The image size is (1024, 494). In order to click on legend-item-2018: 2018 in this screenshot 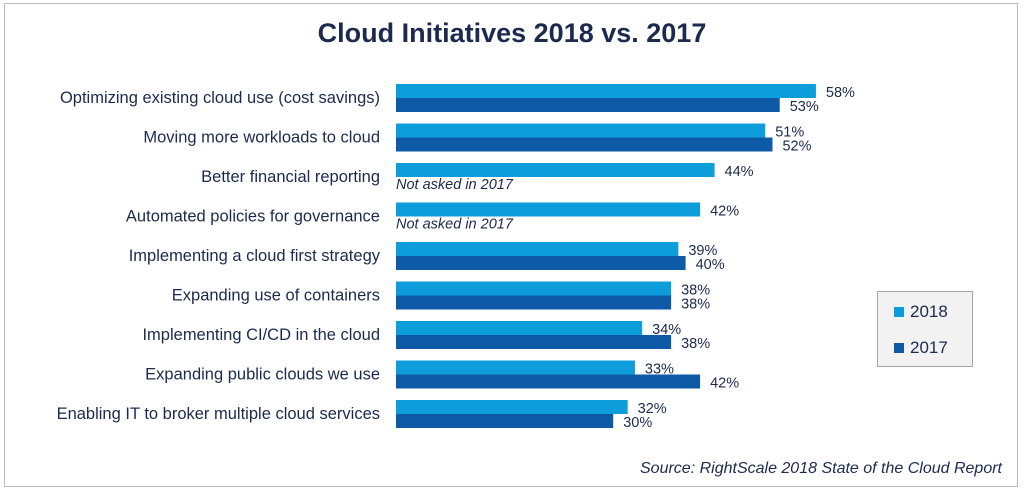, I will do `click(921, 312)`.